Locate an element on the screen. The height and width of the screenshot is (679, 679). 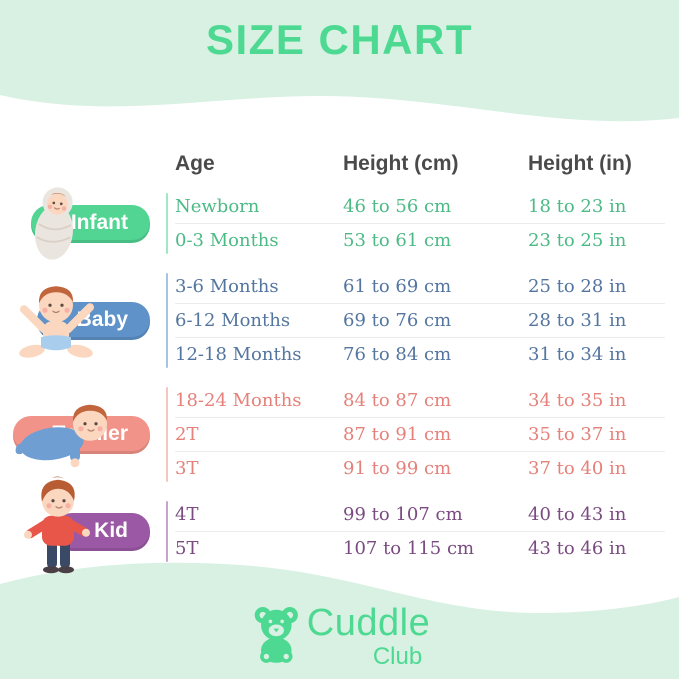
table-row: 3-6 Months 61 to 69 cm 25 to 28 in is located at coordinates (420, 287).